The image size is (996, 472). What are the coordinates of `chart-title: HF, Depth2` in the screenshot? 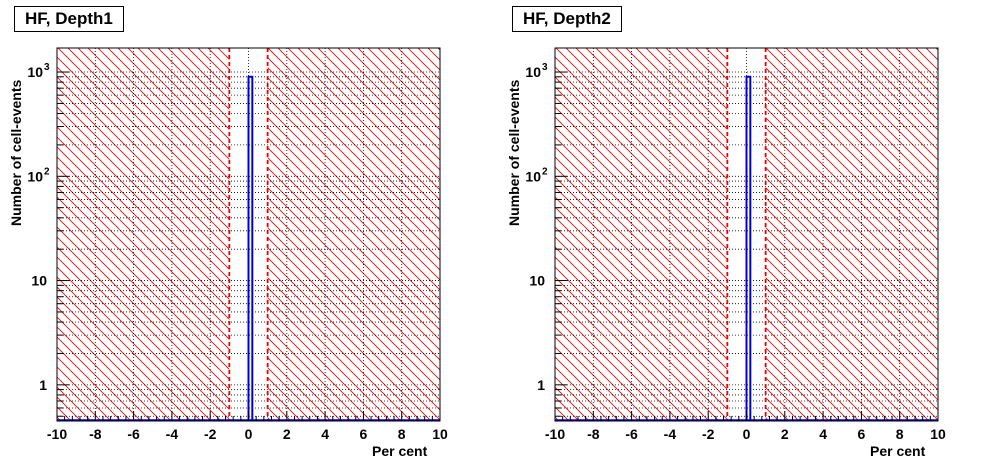 It's located at (567, 19).